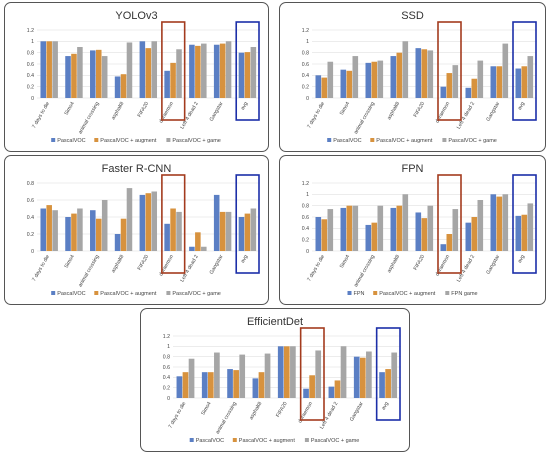 The width and height of the screenshot is (550, 455). What do you see at coordinates (166, 388) in the screenshot?
I see `y-tick-label: 0.2` at bounding box center [166, 388].